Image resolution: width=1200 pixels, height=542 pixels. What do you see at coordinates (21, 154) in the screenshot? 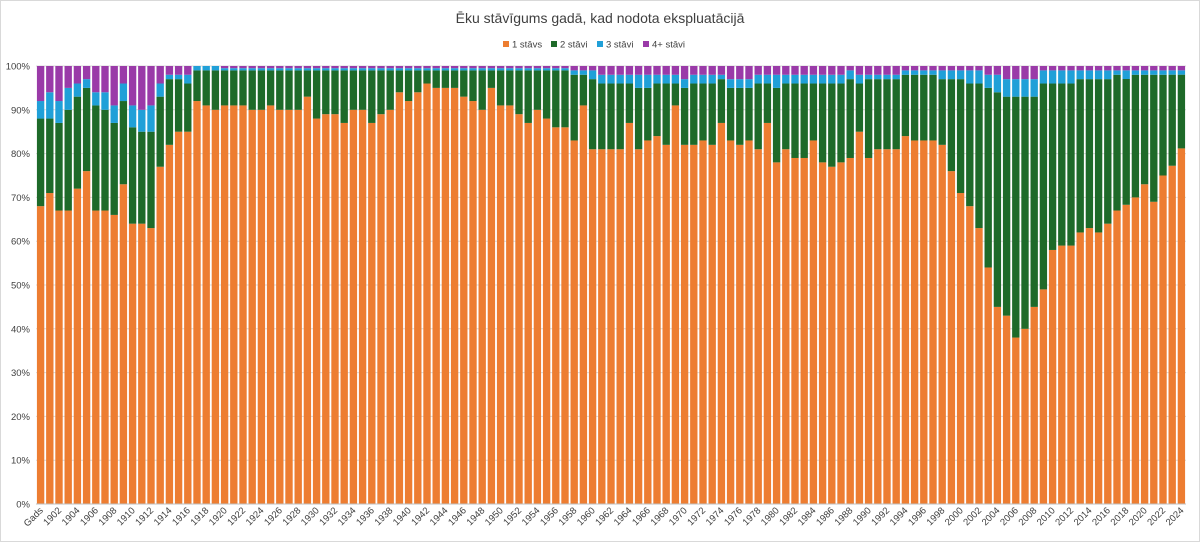
I see `y-tick-label: 80%` at bounding box center [21, 154].